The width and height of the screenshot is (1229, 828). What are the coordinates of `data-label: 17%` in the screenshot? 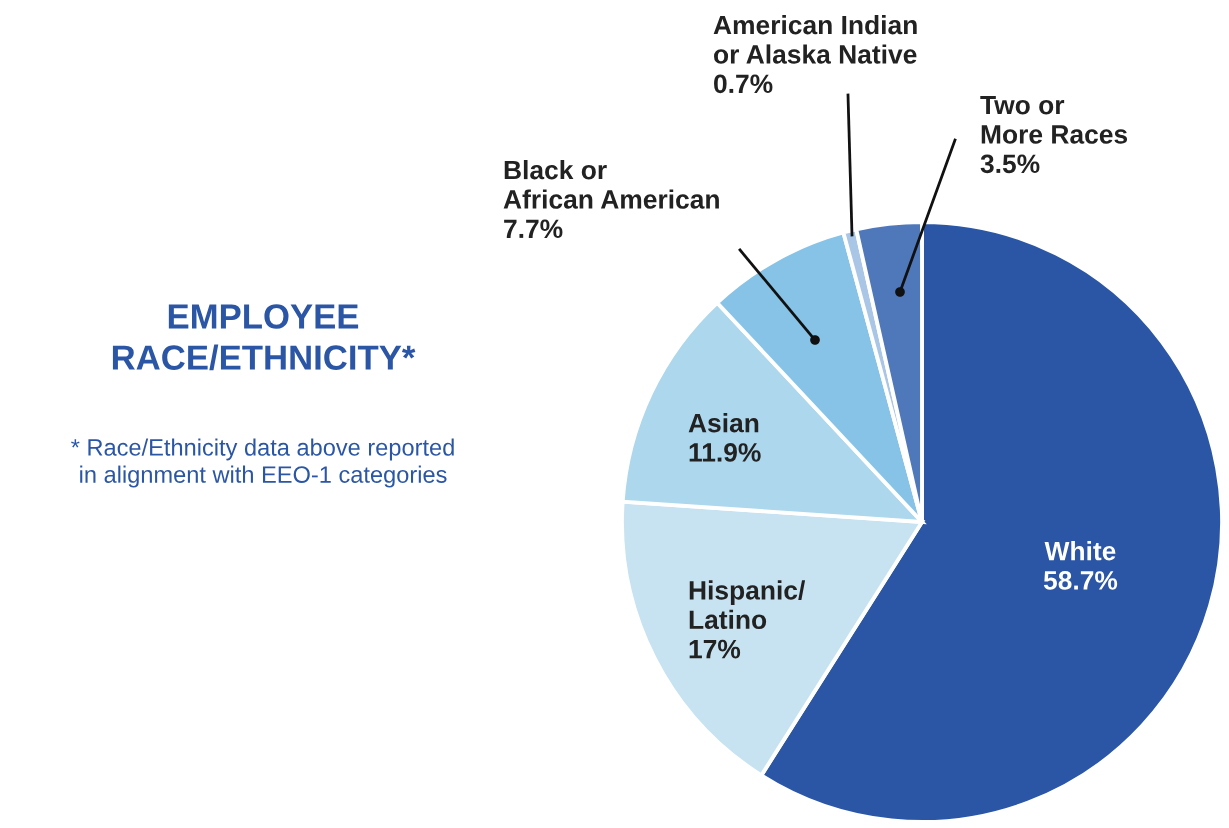 It's located at (715, 649).